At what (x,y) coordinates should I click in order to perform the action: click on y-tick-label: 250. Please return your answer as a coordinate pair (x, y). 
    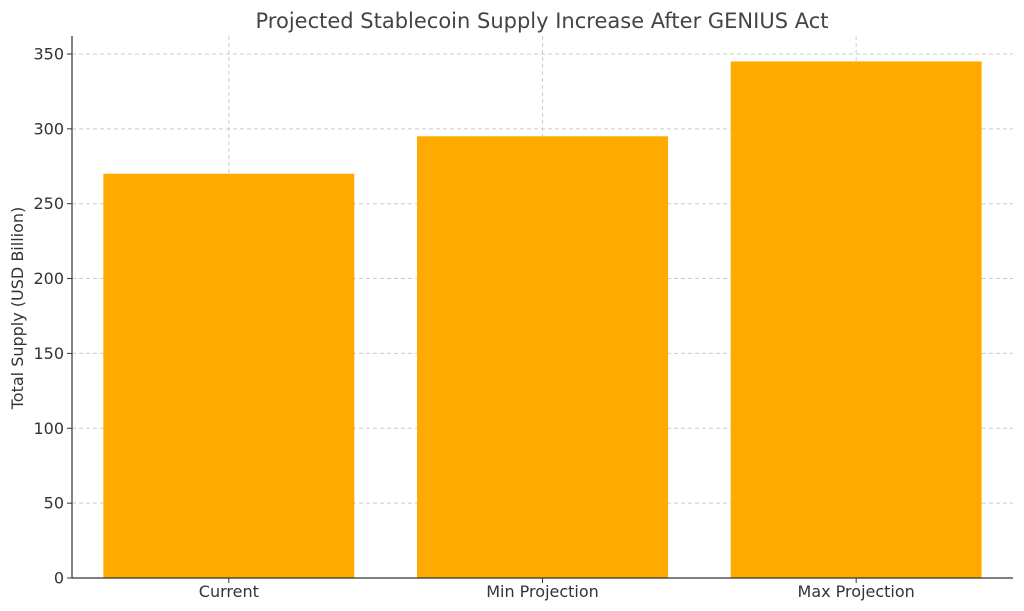
    Looking at the image, I should click on (48, 203).